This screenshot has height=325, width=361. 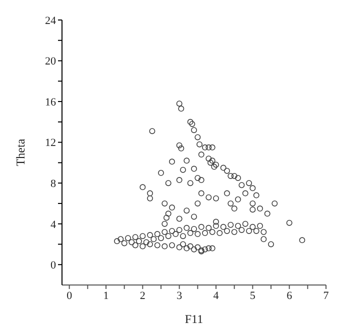 What do you see at coordinates (289, 296) in the screenshot?
I see `x-tick-label: 6` at bounding box center [289, 296].